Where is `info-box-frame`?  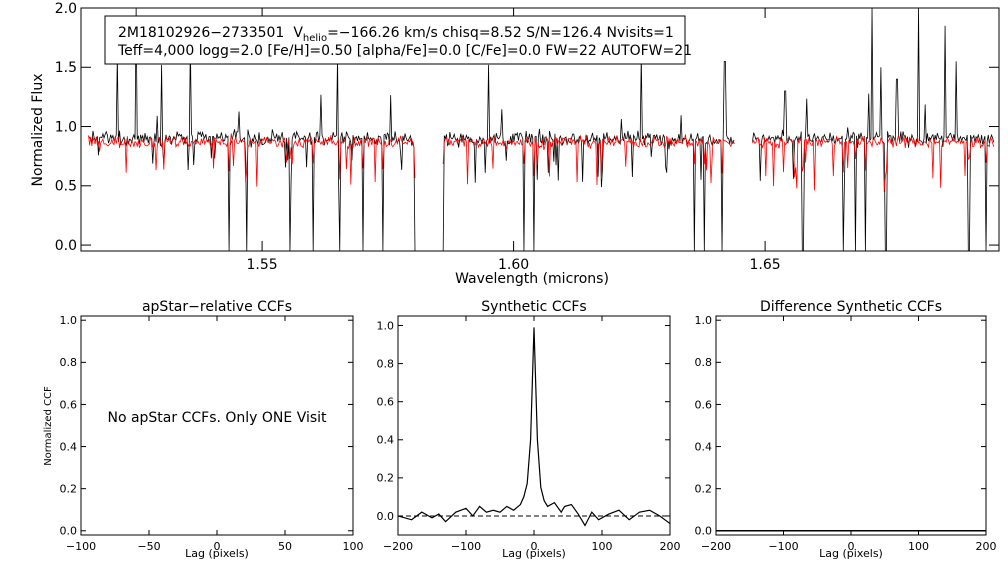
info-box-frame is located at coordinates (395, 40).